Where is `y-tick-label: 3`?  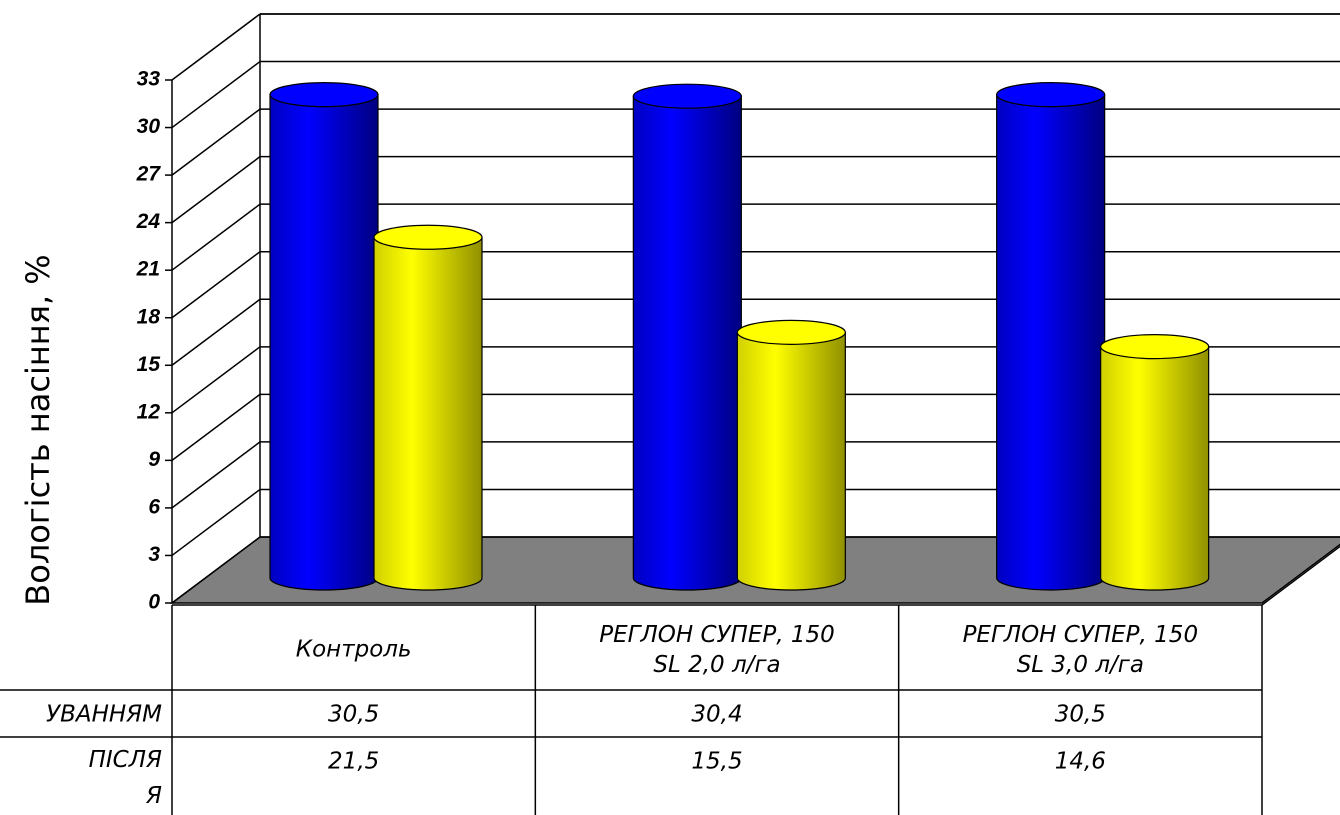 y-tick-label: 3 is located at coordinates (154, 554).